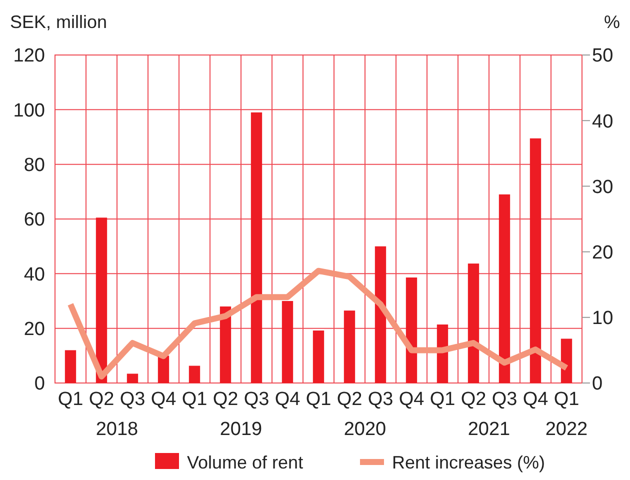  Describe the element at coordinates (39, 384) in the screenshot. I see `y-tick-label: 0` at that location.